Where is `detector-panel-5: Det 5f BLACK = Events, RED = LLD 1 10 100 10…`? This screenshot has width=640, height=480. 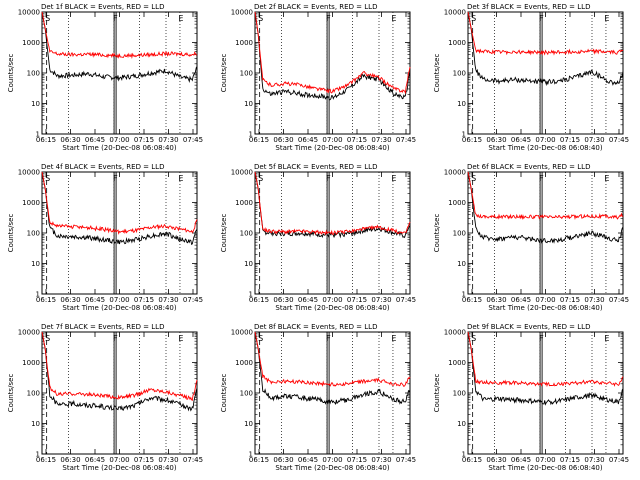
detector-panel-5: Det 5f BLACK = Events, RED = LLD 1 10 100 10… is located at coordinates (318, 237).